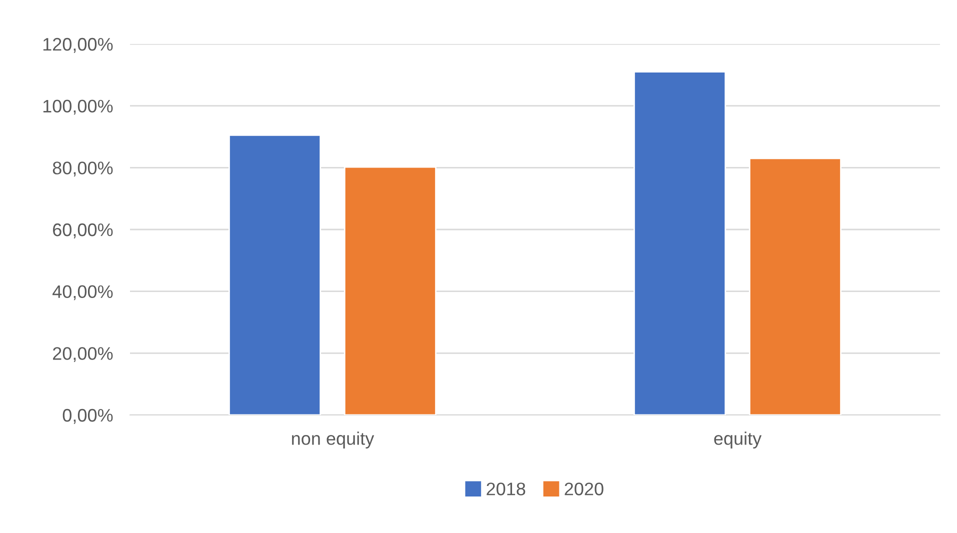 This screenshot has height=533, width=957. Describe the element at coordinates (82, 169) in the screenshot. I see `y-tick-label: 80,00%` at that location.